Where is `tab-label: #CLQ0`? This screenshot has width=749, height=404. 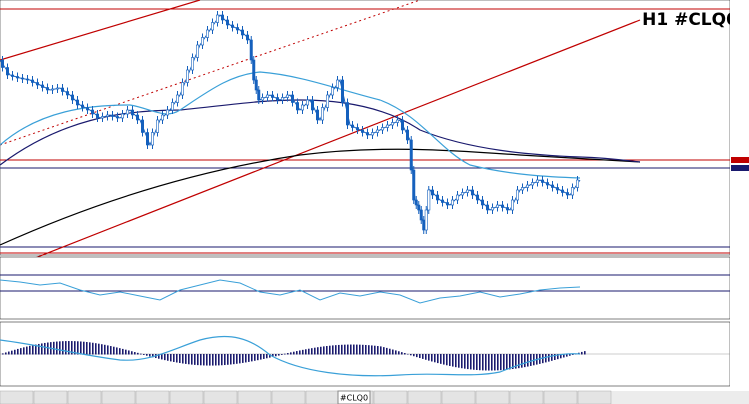 tab-label: #CLQ0 is located at coordinates (354, 398).